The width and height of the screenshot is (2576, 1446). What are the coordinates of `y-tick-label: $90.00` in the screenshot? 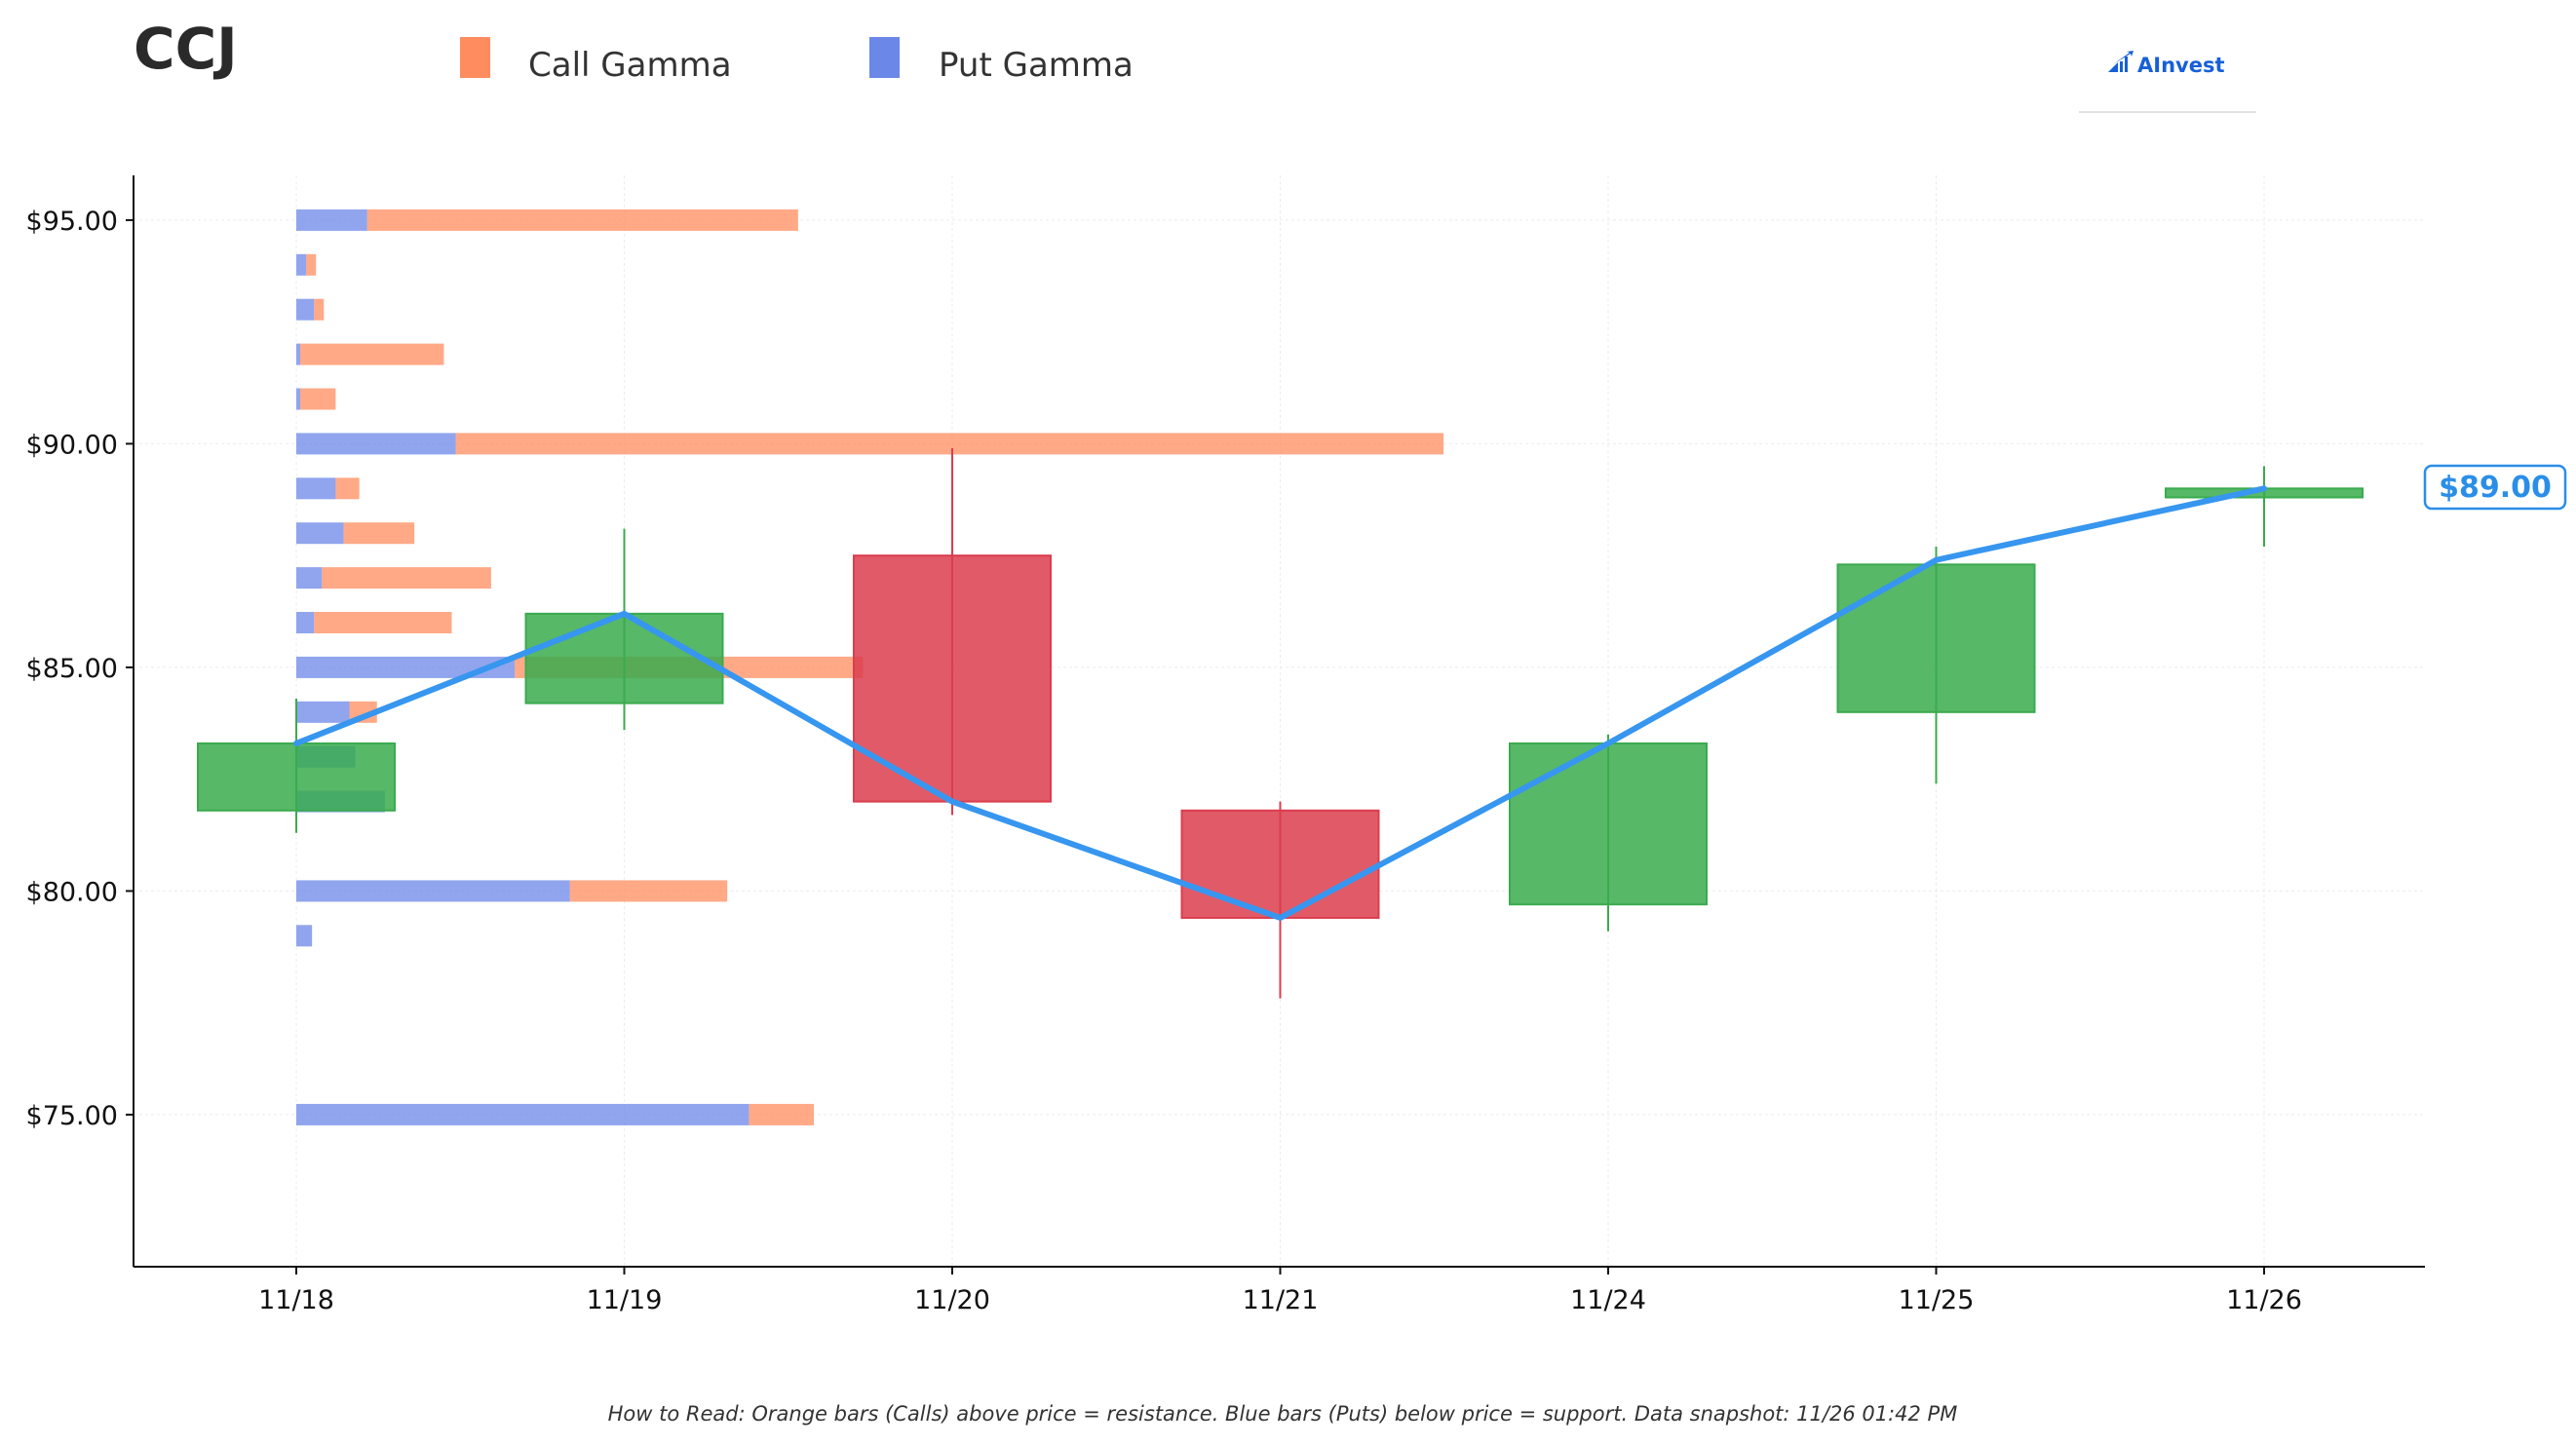 It's located at (72, 445).